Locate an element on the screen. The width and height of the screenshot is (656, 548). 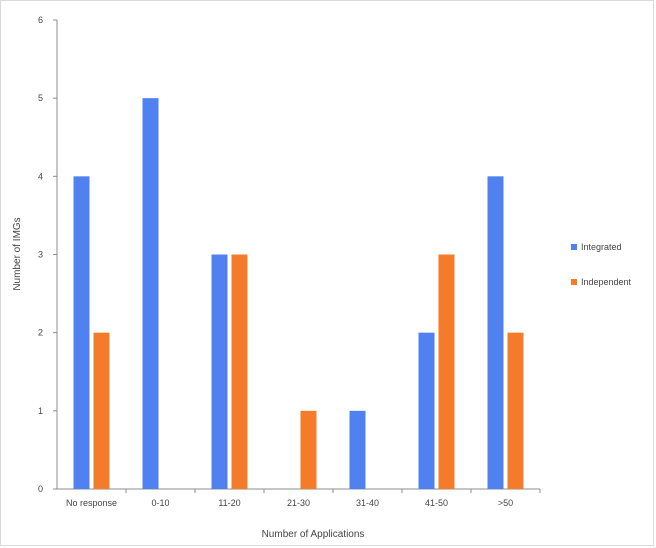
y-axis-title: Number of IMGs is located at coordinates (17, 253).